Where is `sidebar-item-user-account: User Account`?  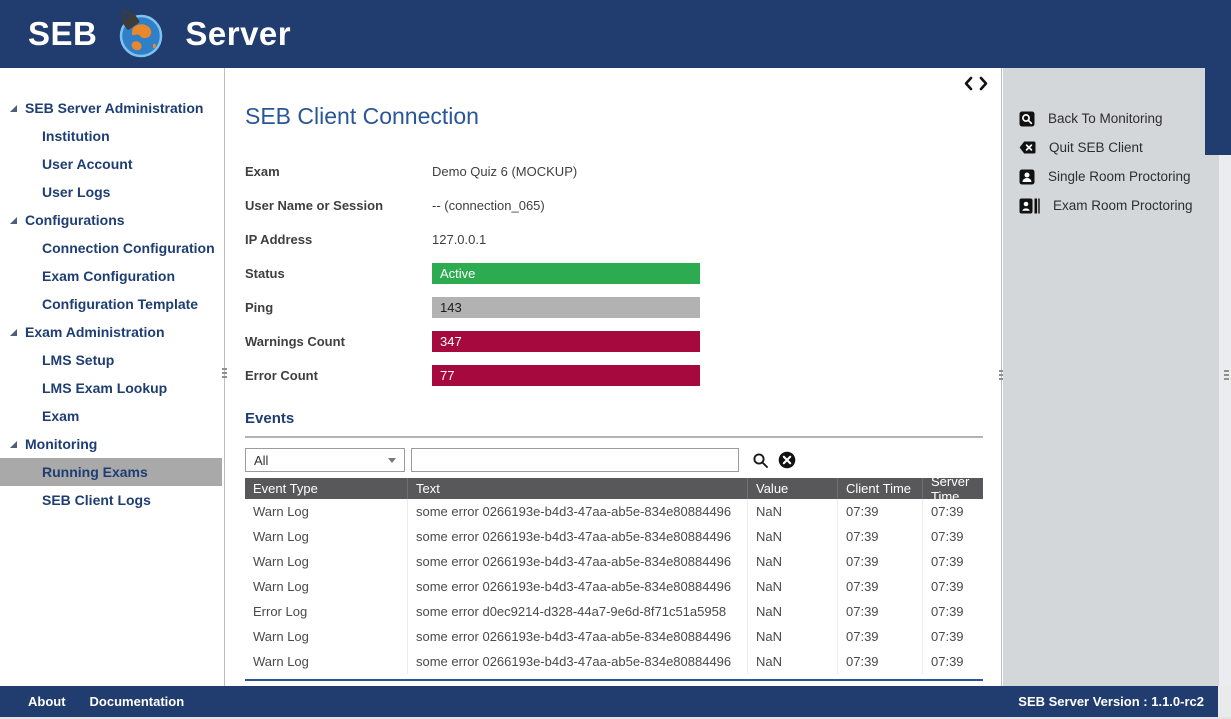 sidebar-item-user-account: User Account is located at coordinates (111, 164).